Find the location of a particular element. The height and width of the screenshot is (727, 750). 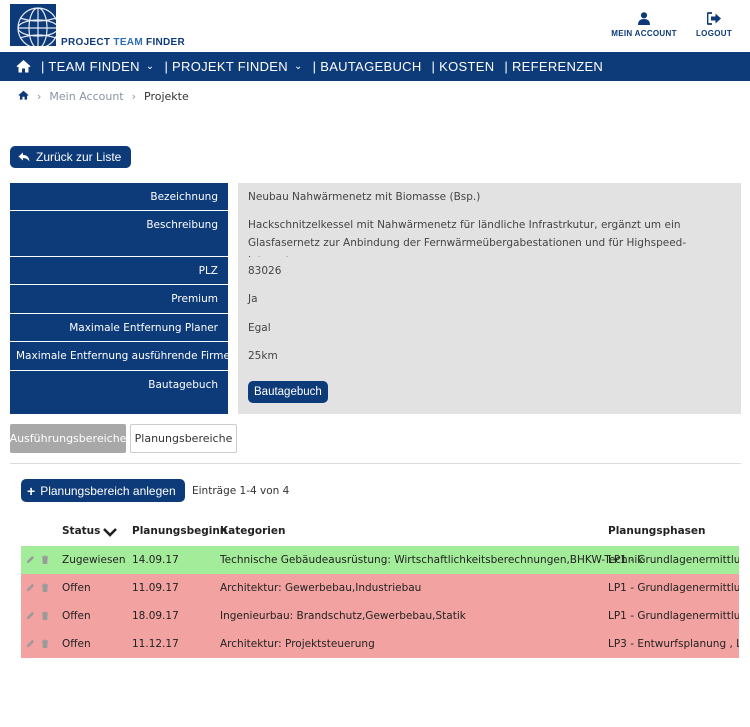

col-status: Status is located at coordinates (81, 531).